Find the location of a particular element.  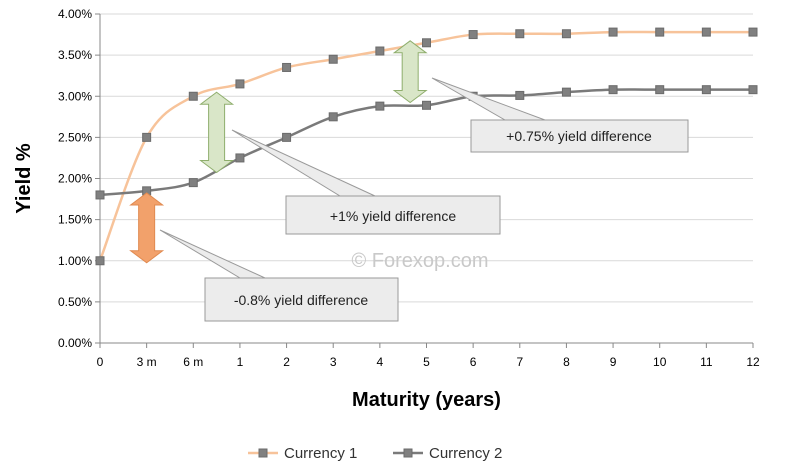

y-tick-label: 1.50% is located at coordinates (75, 220).